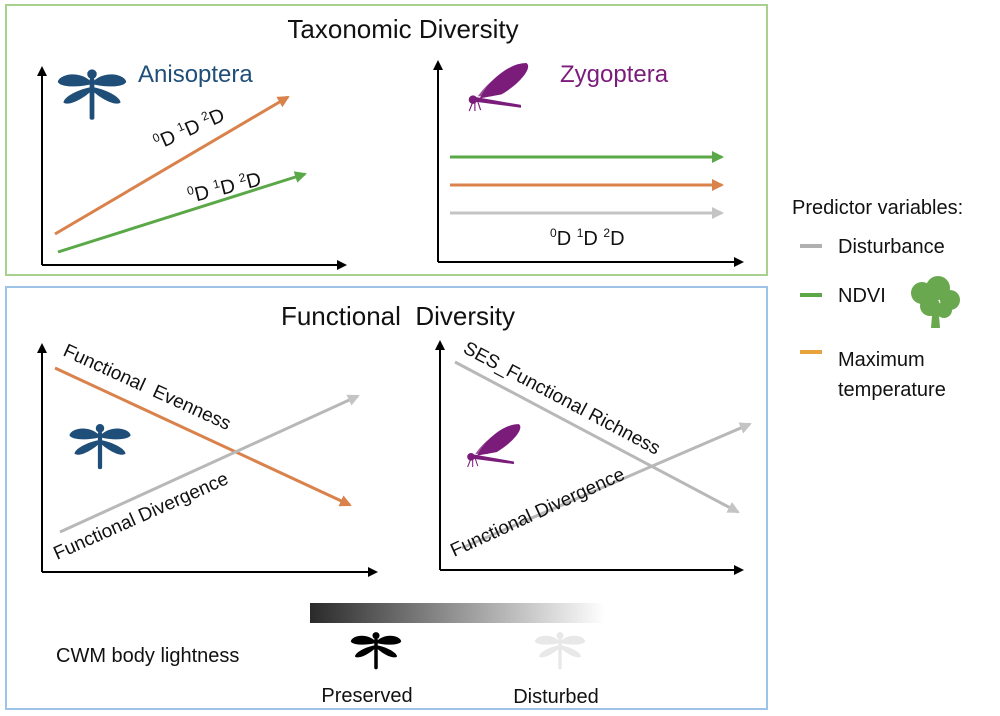  Describe the element at coordinates (147, 387) in the screenshot. I see `evenness-label: Functional Evenness` at that location.